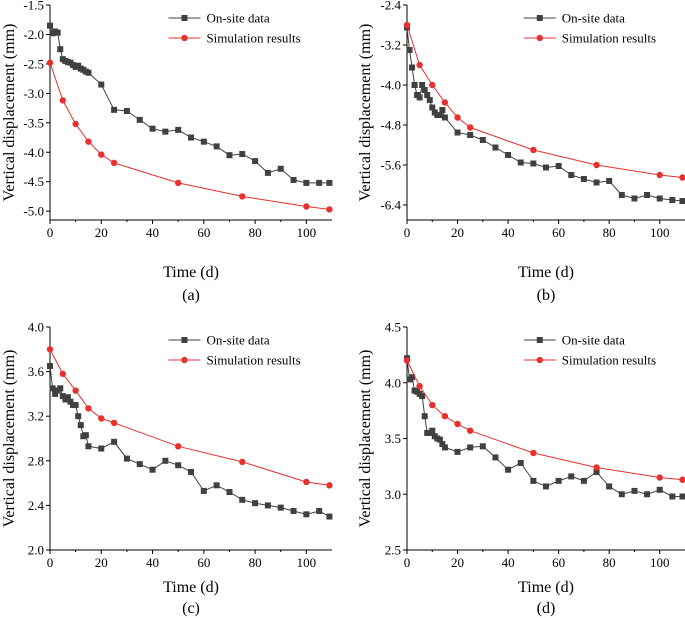 The height and width of the screenshot is (618, 685). Describe the element at coordinates (390, 125) in the screenshot. I see `y-tick-label: -4.8` at that location.